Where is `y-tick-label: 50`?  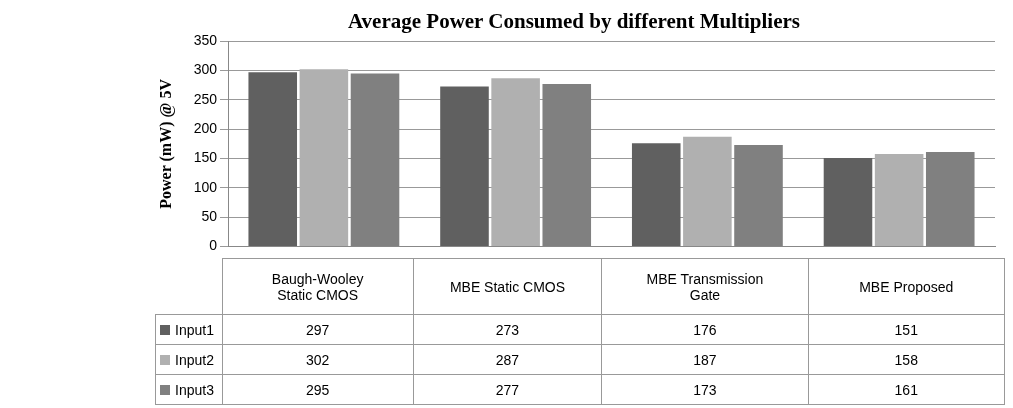
y-tick-label: 50 is located at coordinates (209, 216).